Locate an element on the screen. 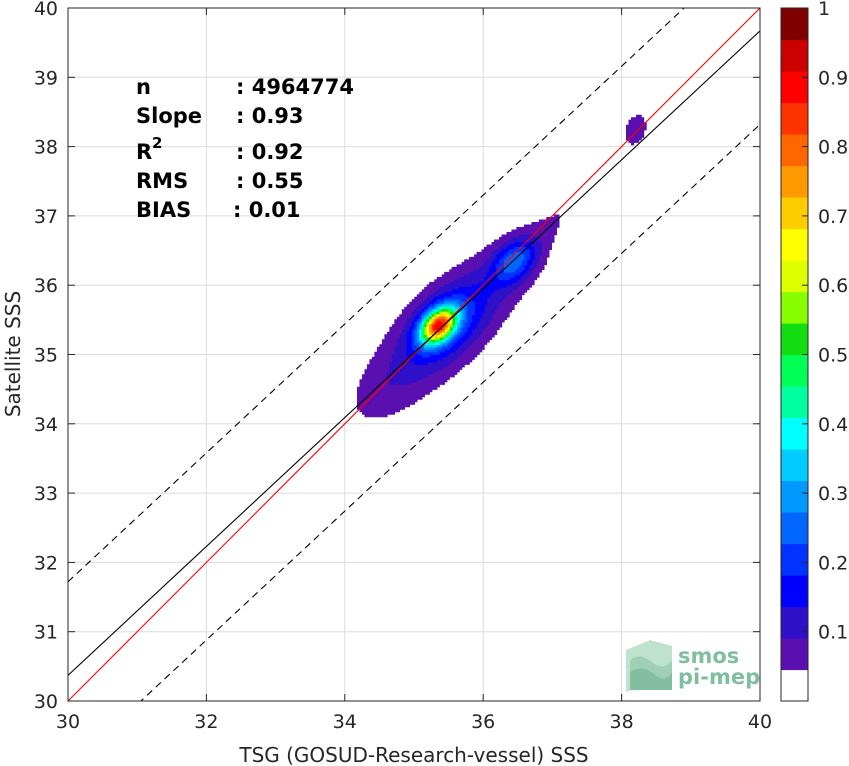 The height and width of the screenshot is (766, 849). stat-slope-value: : 0.93 is located at coordinates (270, 116).